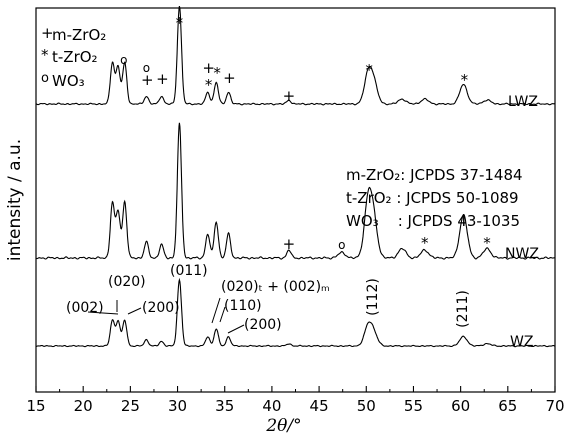 The height and width of the screenshot is (438, 566). Describe the element at coordinates (460, 406) in the screenshot. I see `x-tick-label: 60` at that location.